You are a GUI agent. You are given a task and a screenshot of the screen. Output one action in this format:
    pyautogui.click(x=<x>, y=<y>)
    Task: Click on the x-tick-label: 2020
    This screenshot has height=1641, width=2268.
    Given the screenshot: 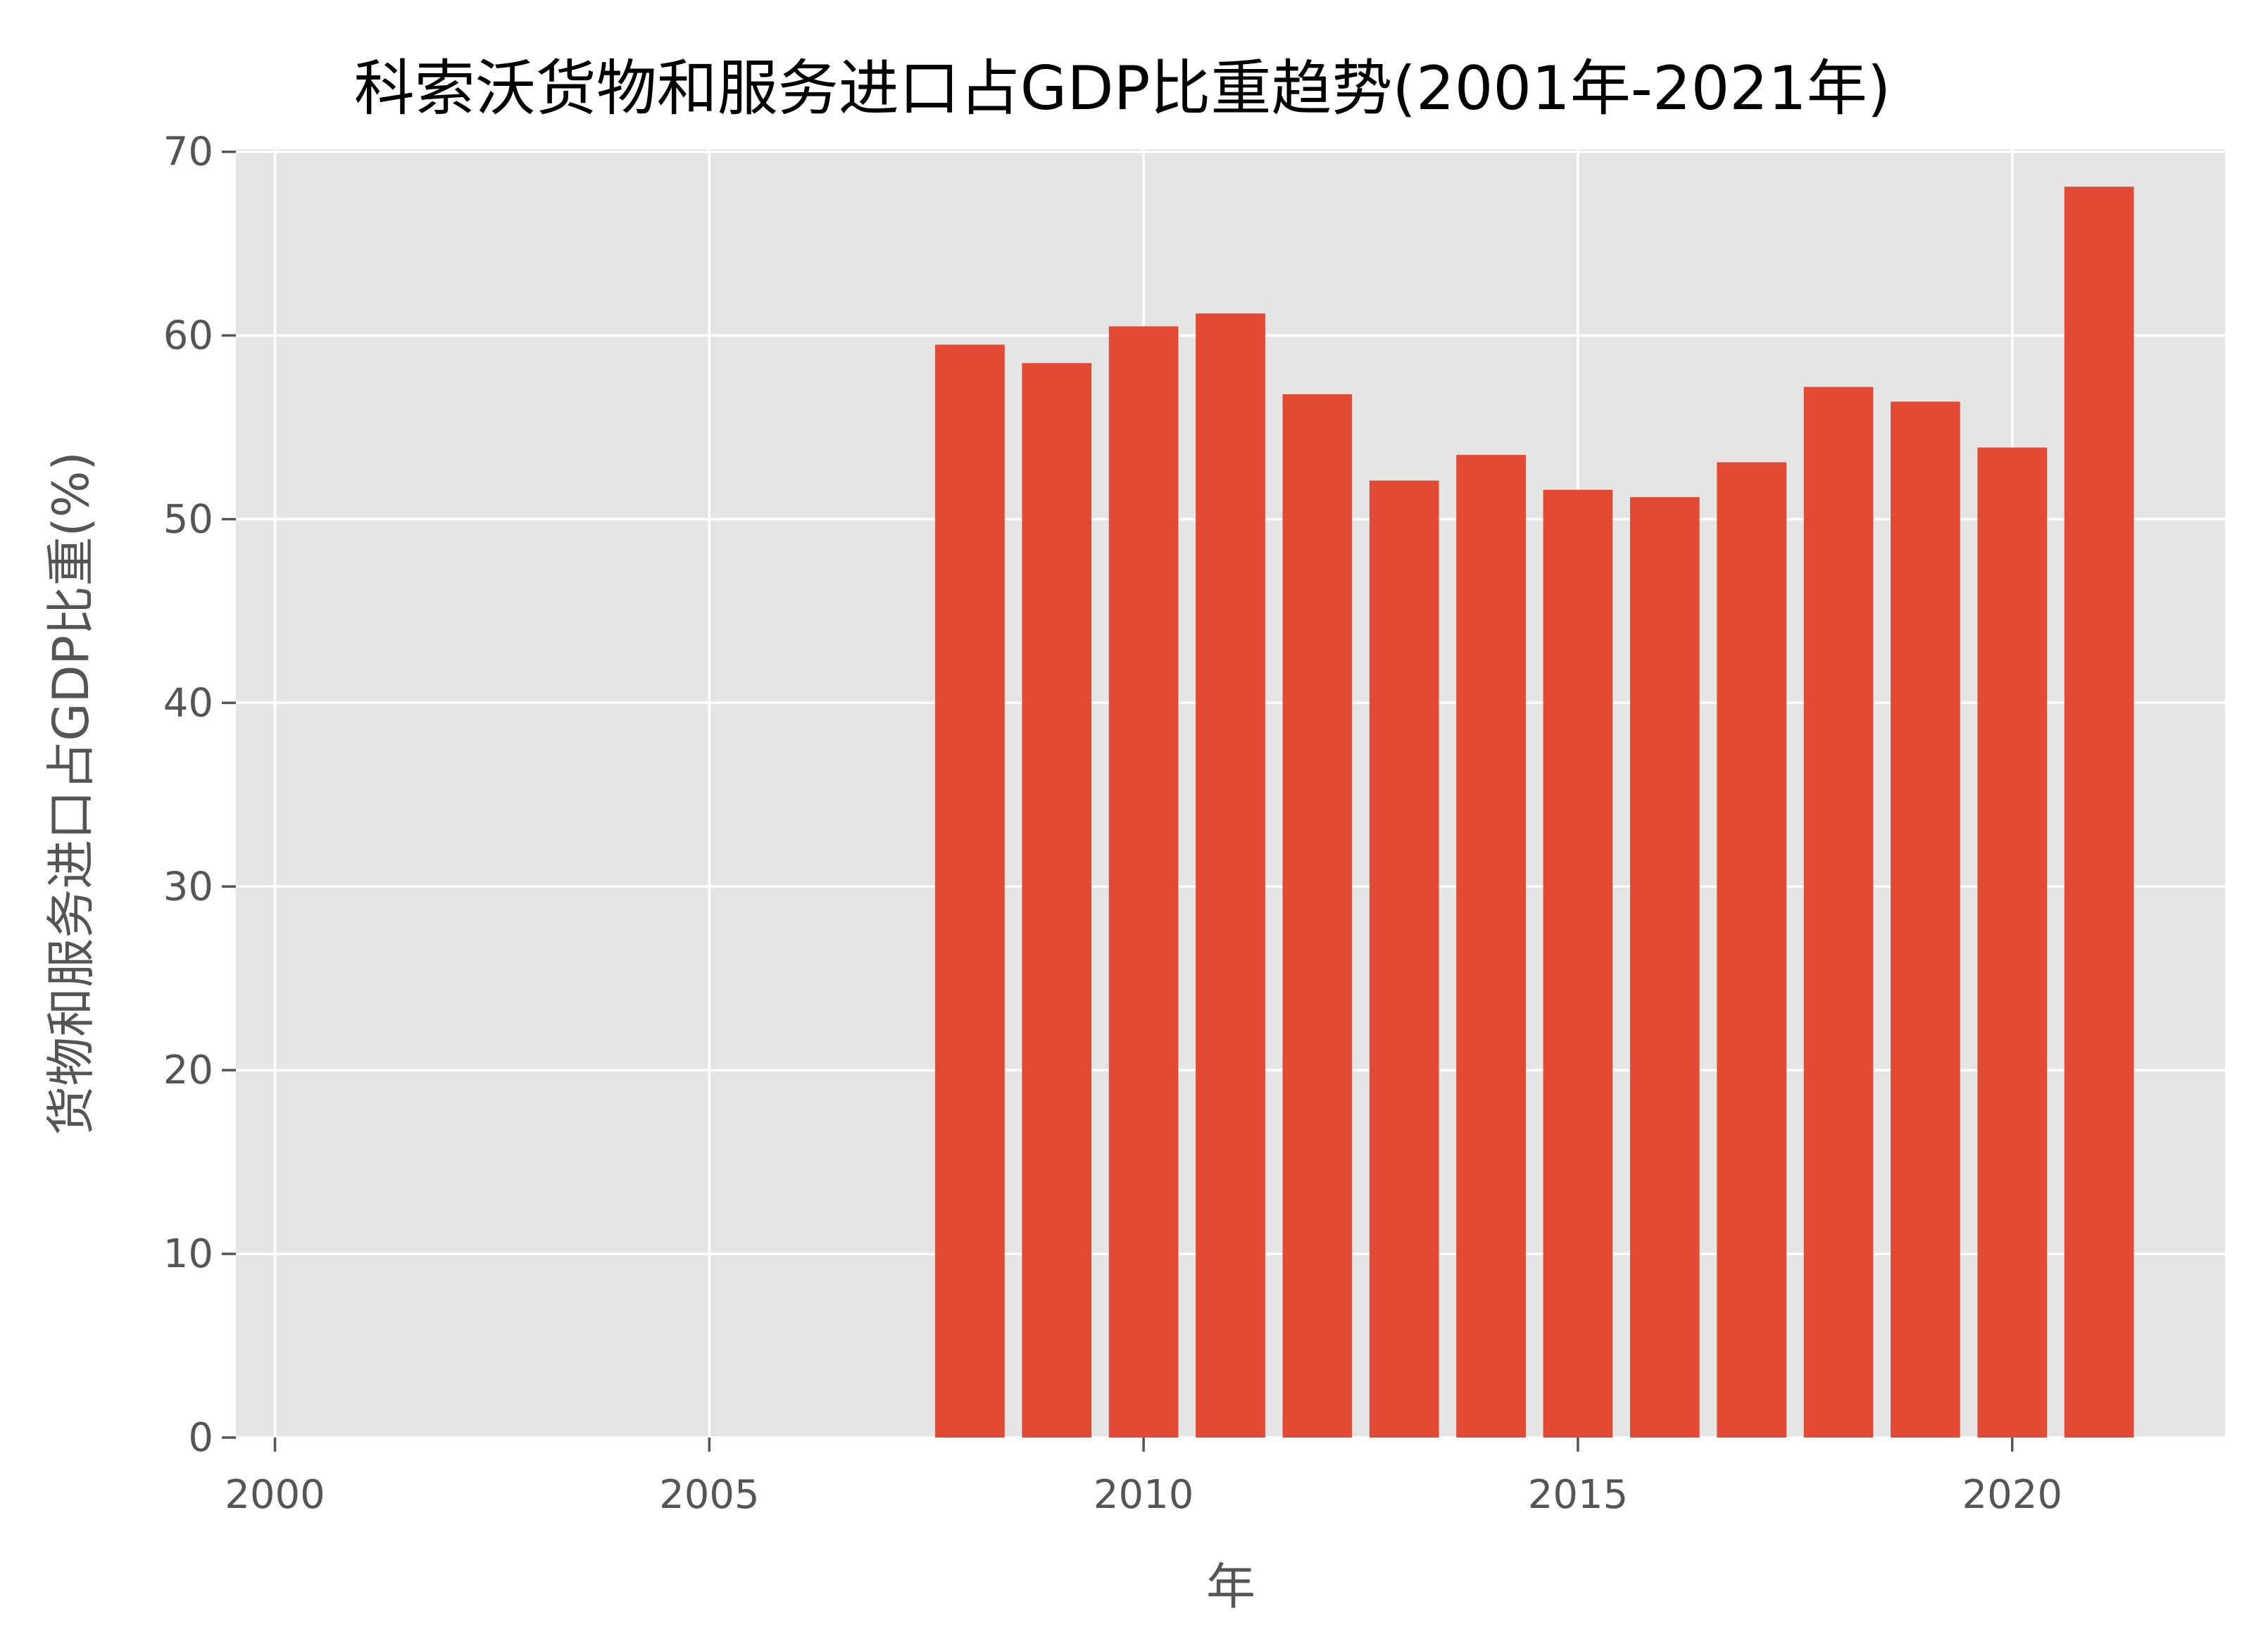 What is the action you would take?
    pyautogui.click(x=2012, y=1495)
    